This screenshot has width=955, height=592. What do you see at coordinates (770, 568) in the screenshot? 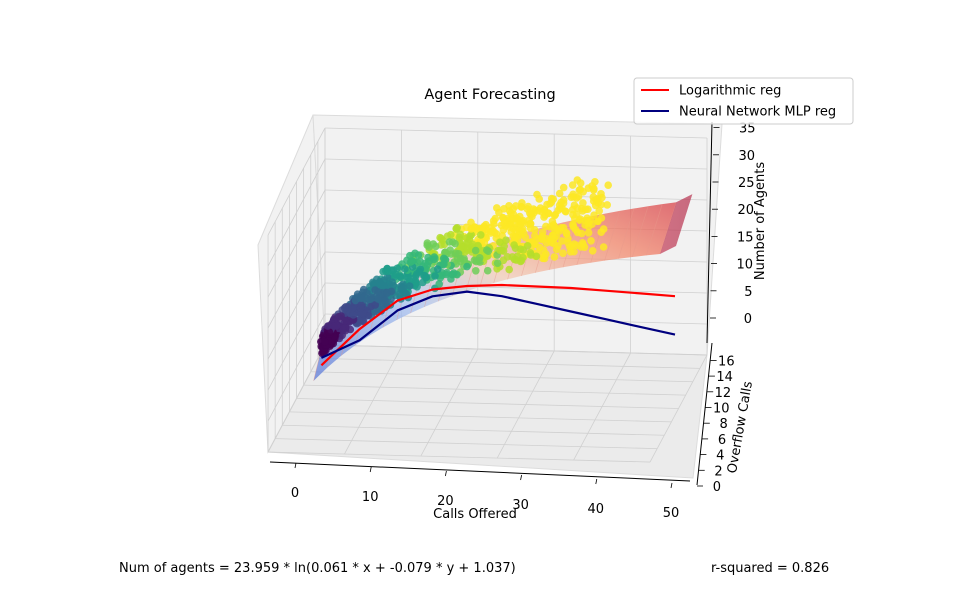
I see `r-squared-text: r-squared = 0.826` at bounding box center [770, 568].